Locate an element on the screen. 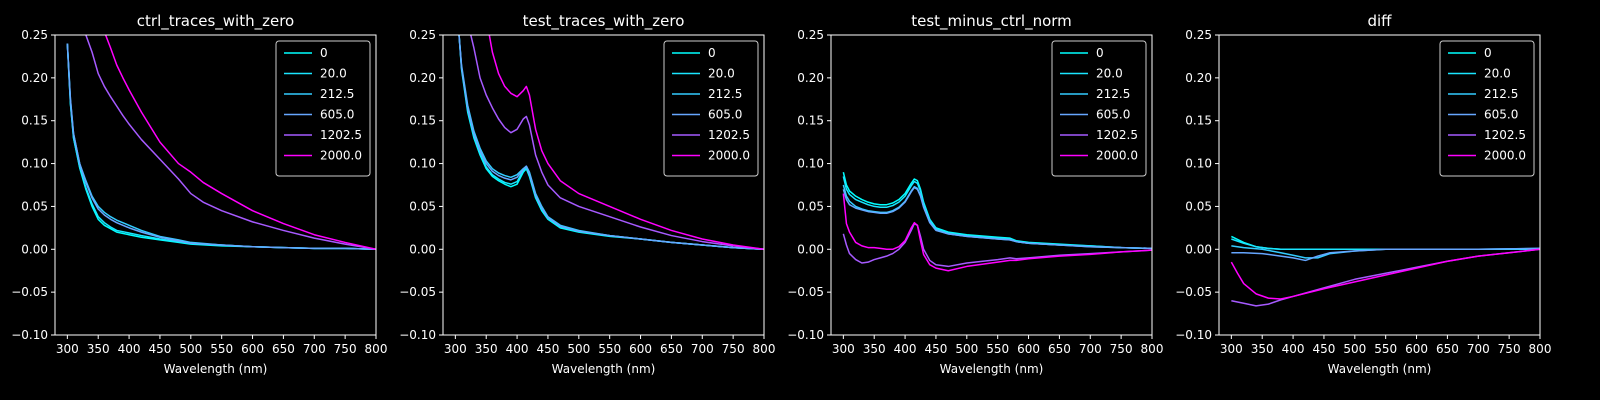  chart-title: diff is located at coordinates (1379, 21).